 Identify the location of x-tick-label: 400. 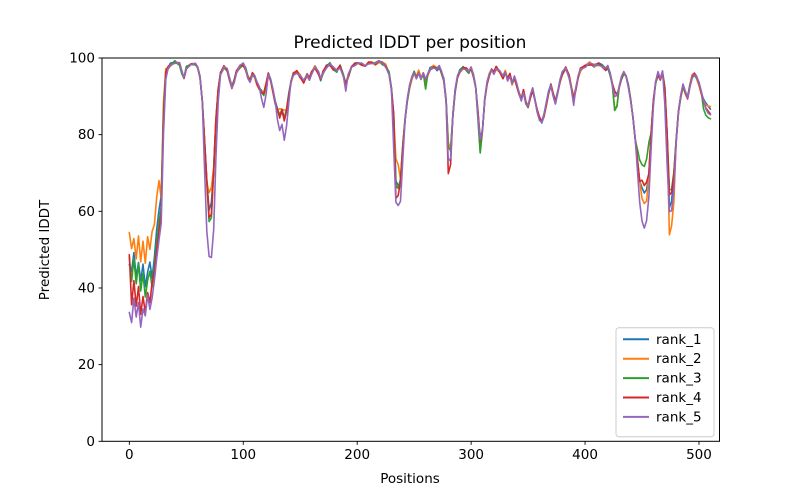
(585, 455).